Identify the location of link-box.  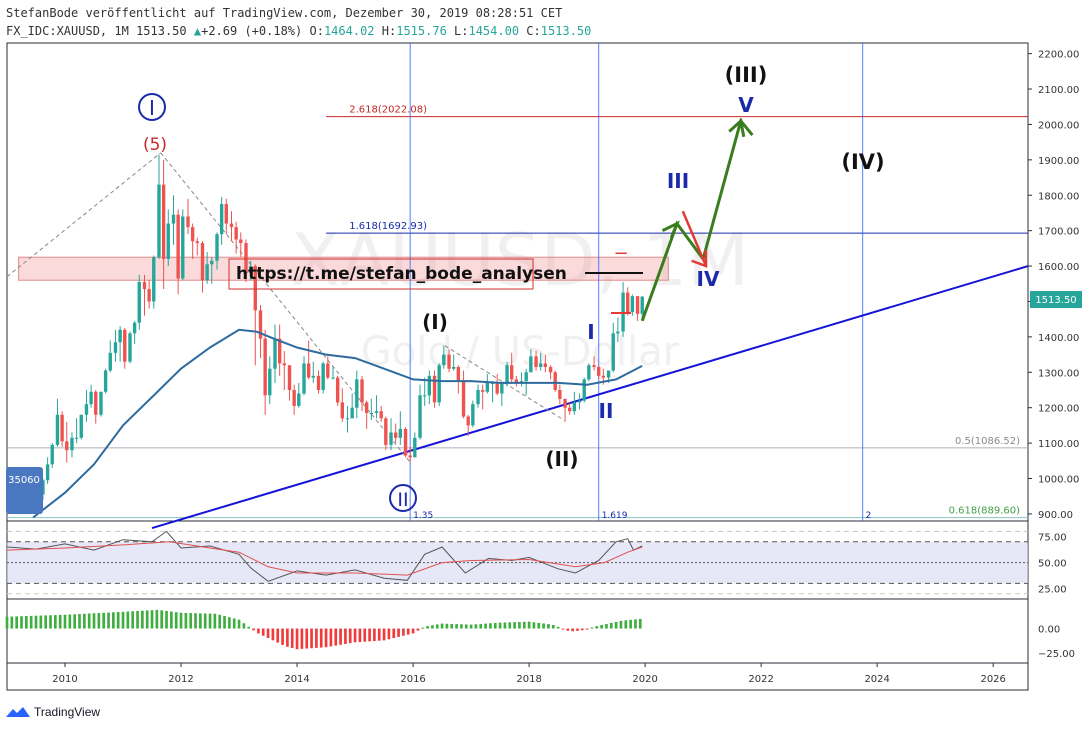
(381, 274).